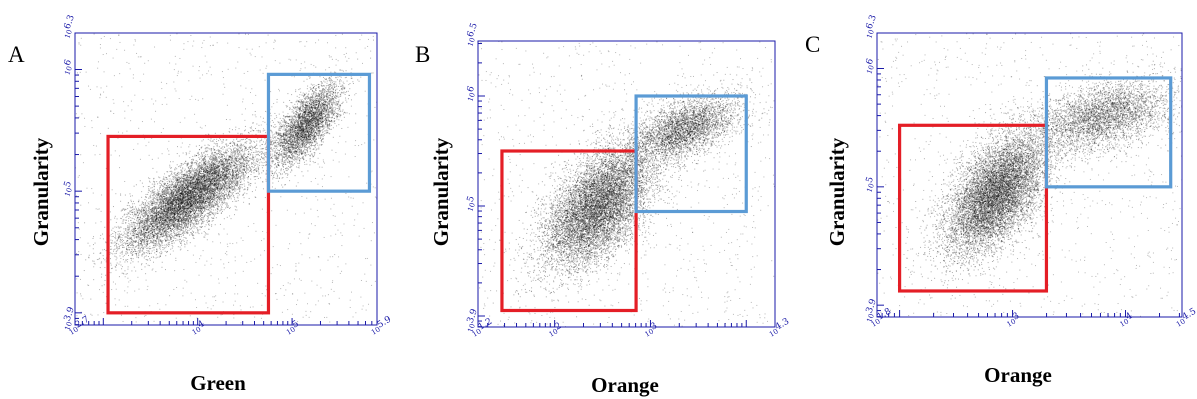 The height and width of the screenshot is (399, 1197). What do you see at coordinates (218, 383) in the screenshot?
I see `x-axis-label: Green` at bounding box center [218, 383].